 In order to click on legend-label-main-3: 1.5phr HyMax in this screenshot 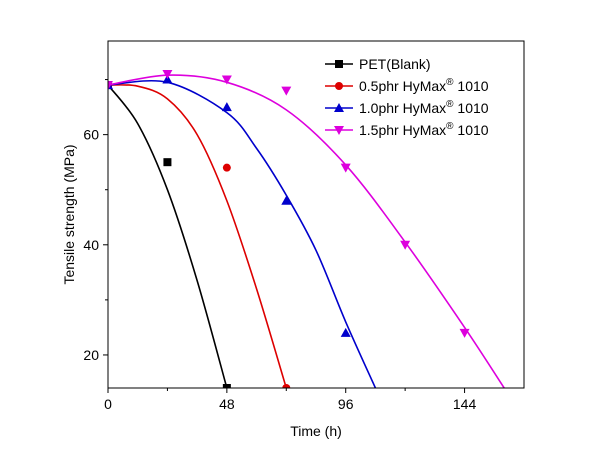, I will do `click(402, 130)`.